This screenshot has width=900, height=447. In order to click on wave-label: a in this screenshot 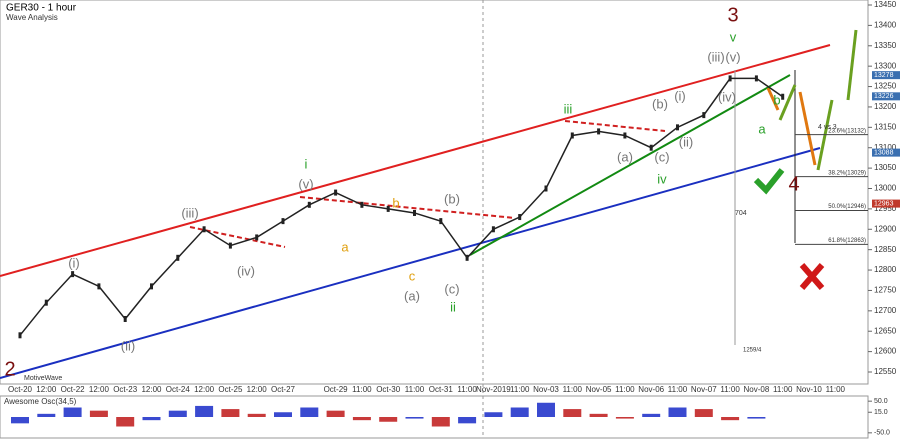, I will do `click(345, 246)`.